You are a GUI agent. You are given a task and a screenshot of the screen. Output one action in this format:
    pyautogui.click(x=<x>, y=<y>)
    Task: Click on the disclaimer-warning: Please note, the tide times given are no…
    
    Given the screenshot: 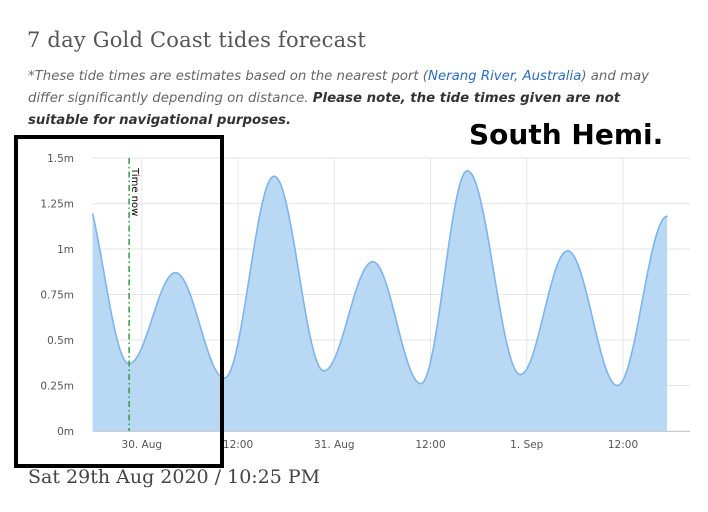 What is the action you would take?
    pyautogui.click(x=324, y=109)
    